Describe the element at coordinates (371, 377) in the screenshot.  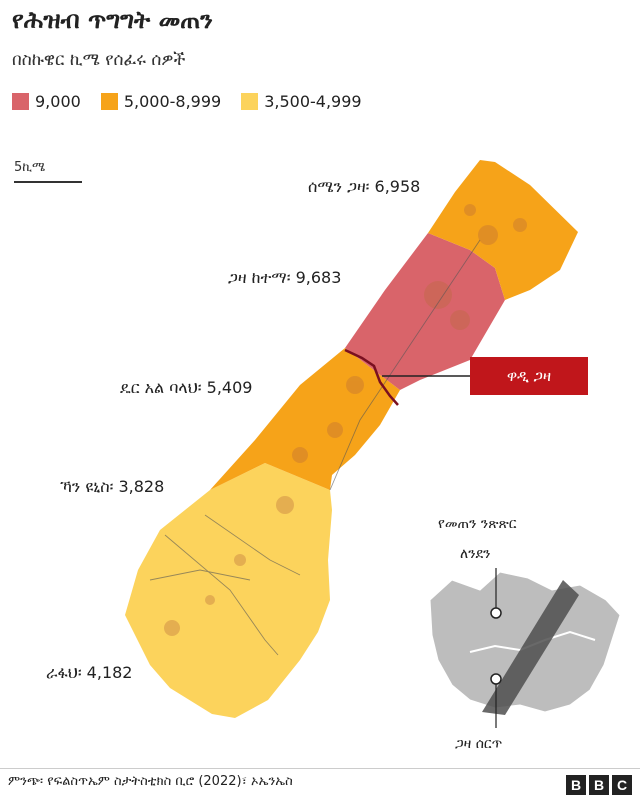
I see `wadi-gaza-line` at that location.